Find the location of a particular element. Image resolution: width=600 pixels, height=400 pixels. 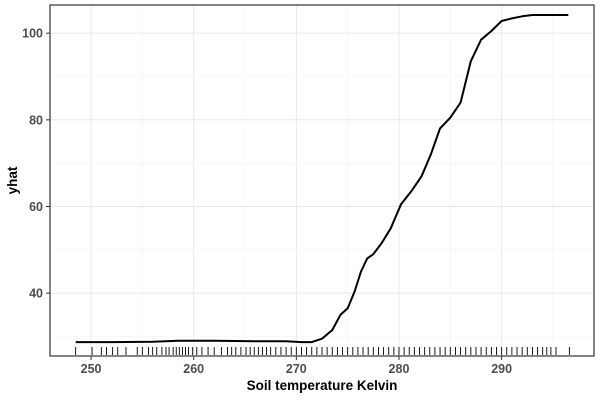

y-axis: 40 60 80 100 is located at coordinates (36, 164).